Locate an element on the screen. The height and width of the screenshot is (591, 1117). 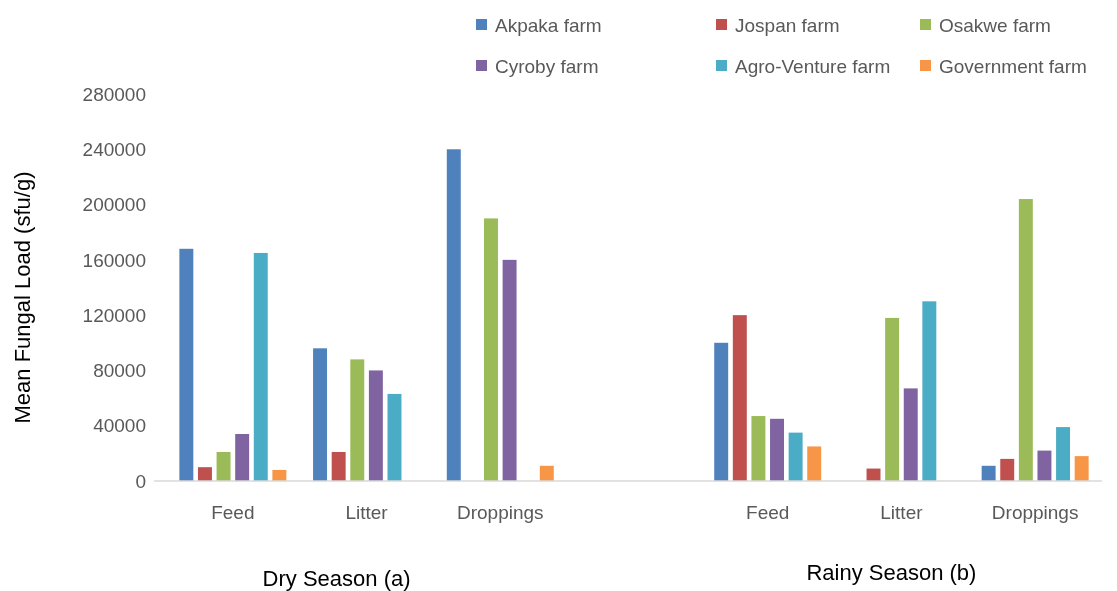
legend-label: Cyroby farm is located at coordinates (547, 66).